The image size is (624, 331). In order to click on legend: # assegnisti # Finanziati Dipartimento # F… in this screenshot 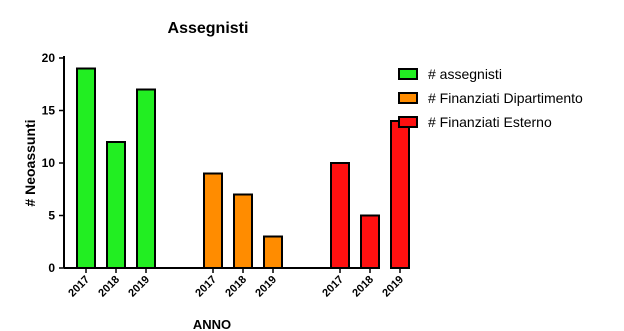, I will do `click(490, 98)`.